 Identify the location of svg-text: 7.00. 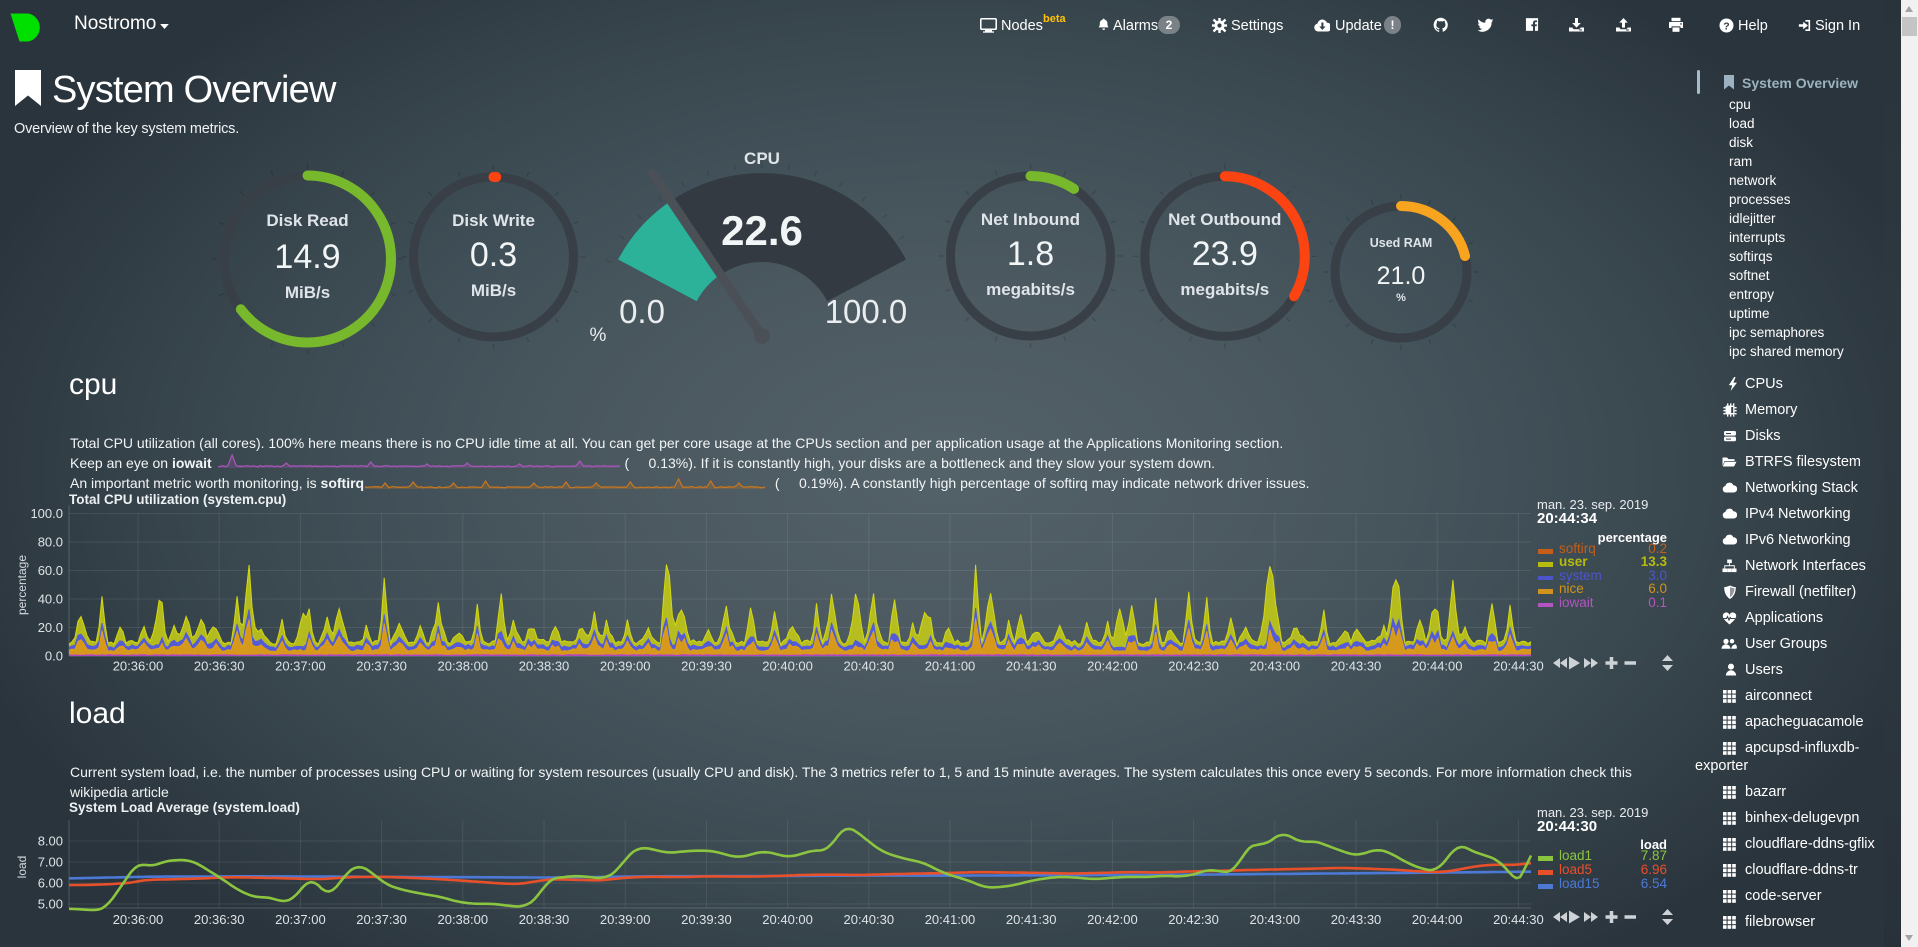
(50, 862).